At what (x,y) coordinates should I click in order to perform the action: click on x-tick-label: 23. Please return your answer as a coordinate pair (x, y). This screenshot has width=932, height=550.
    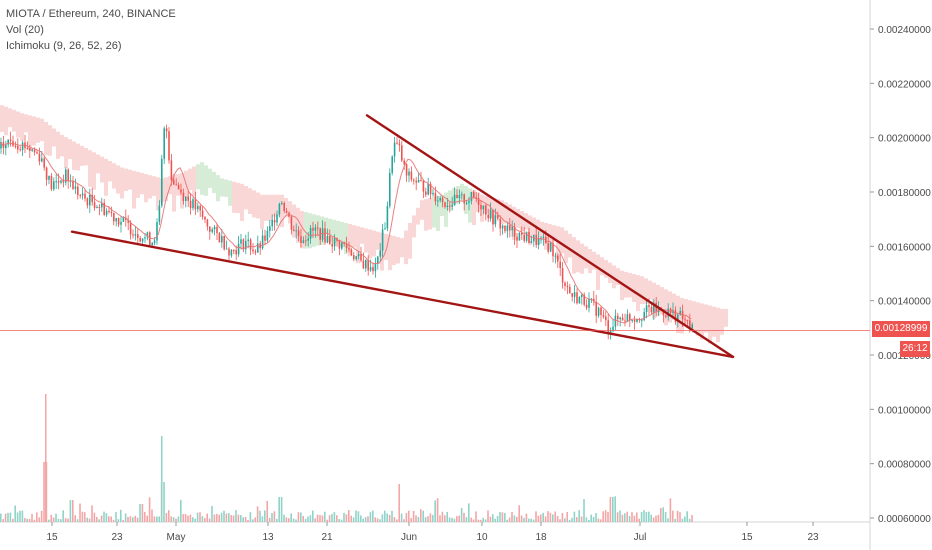
    Looking at the image, I should click on (813, 537).